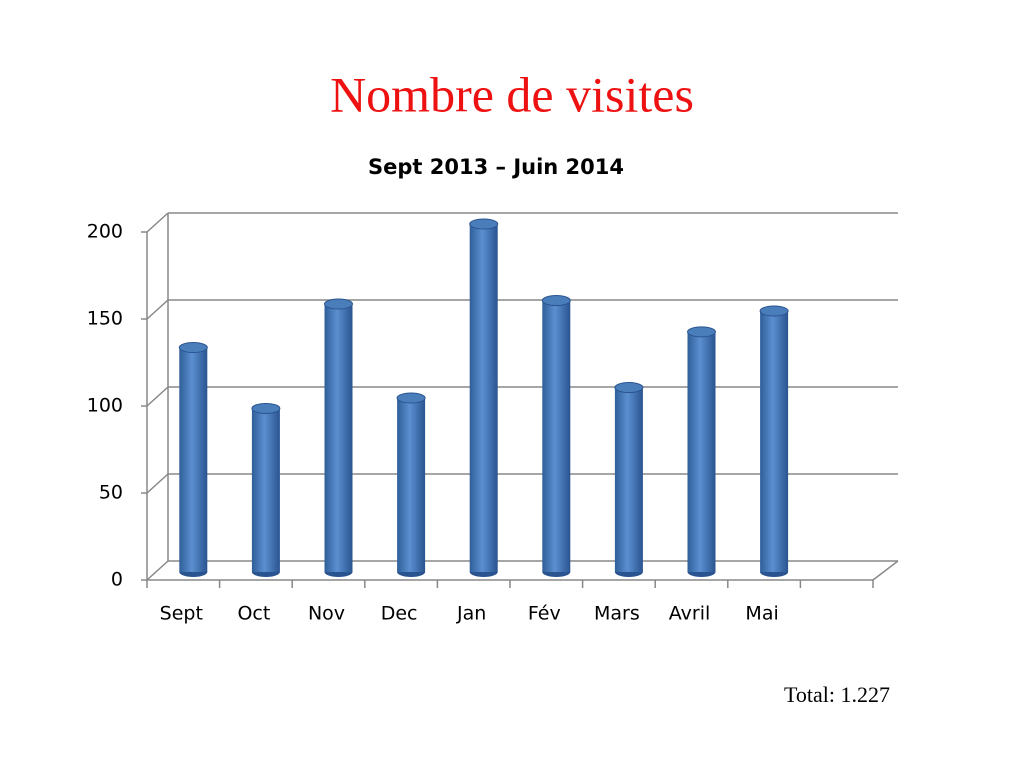 The image size is (1024, 768). Describe the element at coordinates (105, 232) in the screenshot. I see `y-tick-label: 200` at that location.